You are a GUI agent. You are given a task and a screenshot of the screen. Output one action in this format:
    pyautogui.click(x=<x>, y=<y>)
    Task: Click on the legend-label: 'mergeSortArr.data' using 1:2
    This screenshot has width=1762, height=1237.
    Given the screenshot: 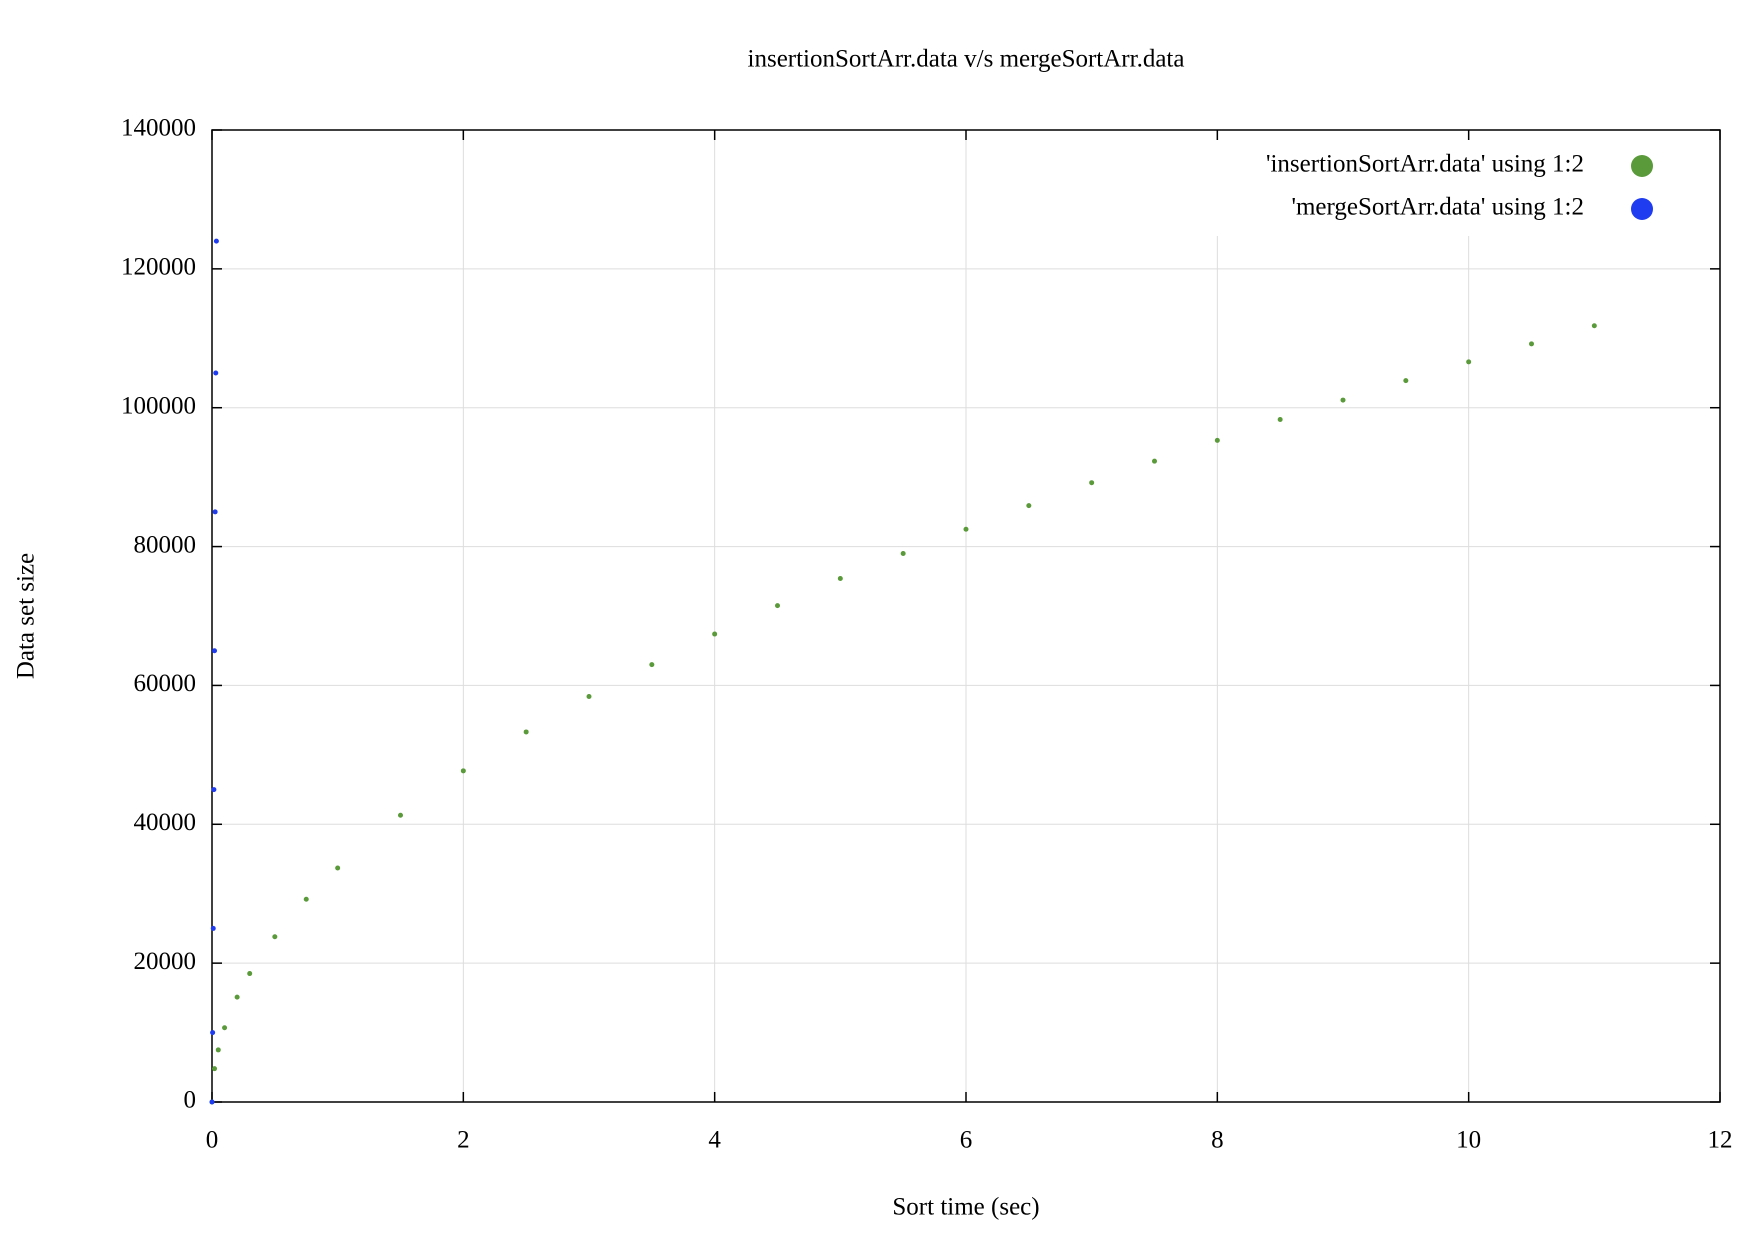 What is the action you would take?
    pyautogui.click(x=1437, y=207)
    